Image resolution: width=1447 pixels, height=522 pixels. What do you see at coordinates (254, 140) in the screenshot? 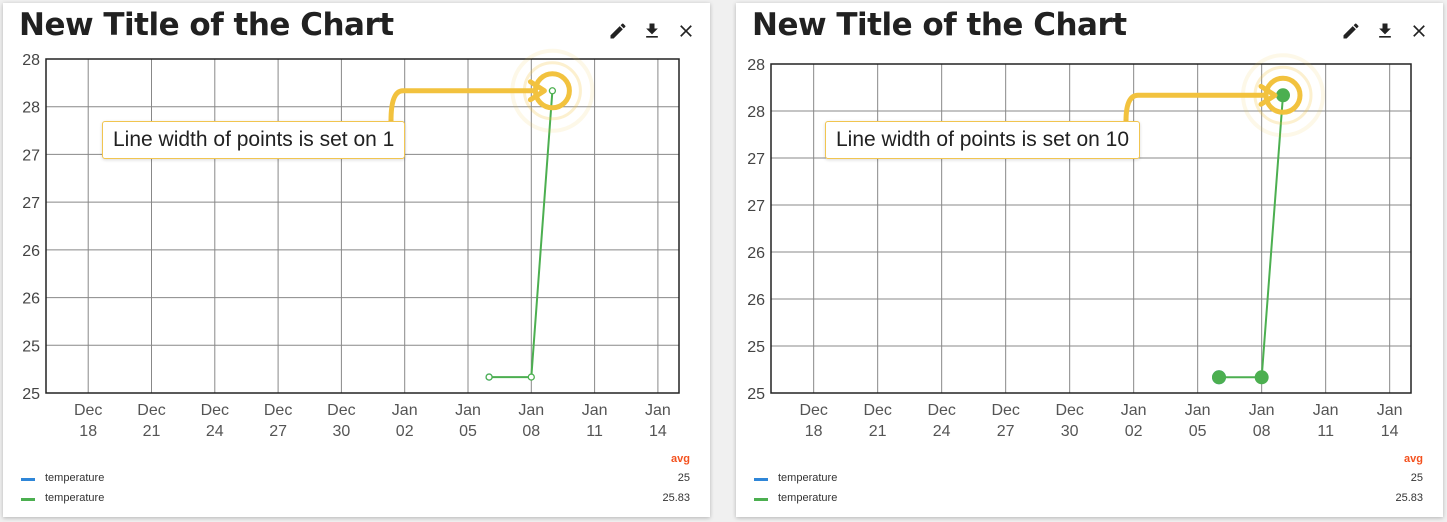
I see `annotation-callout: Line width of points is set on 1` at bounding box center [254, 140].